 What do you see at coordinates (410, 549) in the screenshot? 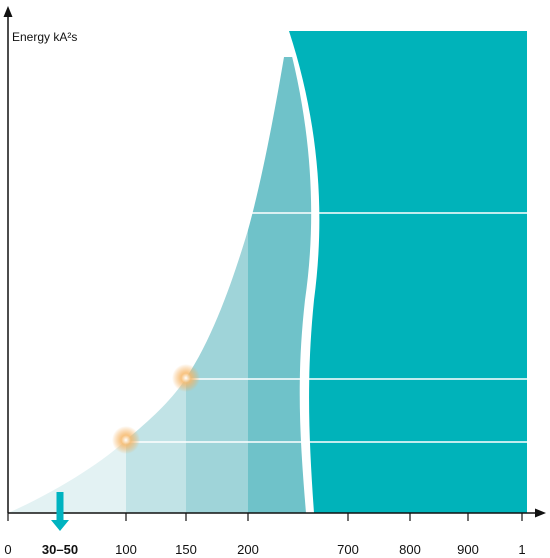
I see `x-tick-label-800: 800` at bounding box center [410, 549].